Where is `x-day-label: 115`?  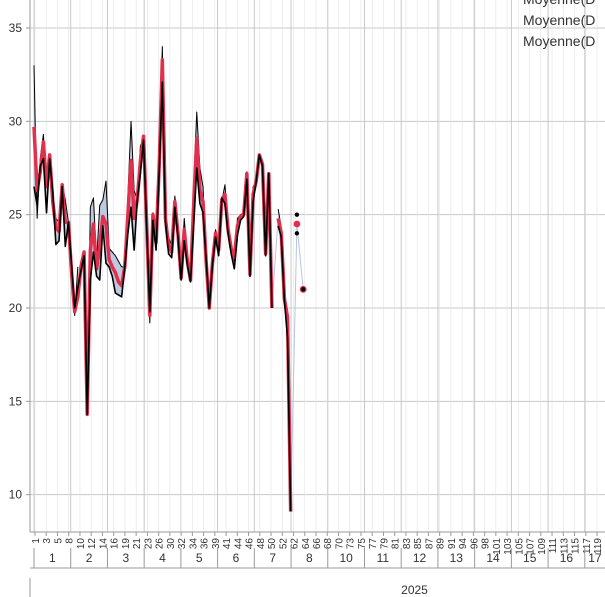
x-day-label: 115 is located at coordinates (576, 546).